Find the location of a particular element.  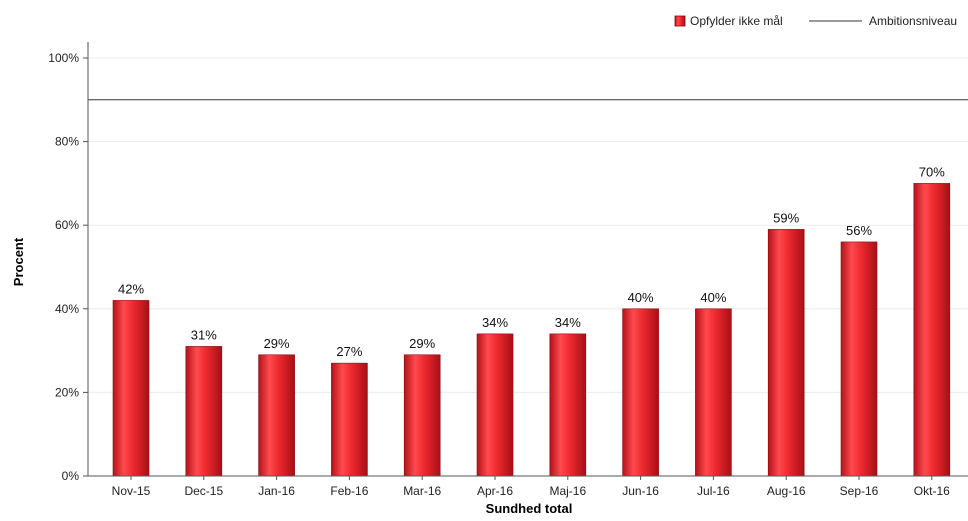

x-tick-label: Jan-16 is located at coordinates (276, 491).